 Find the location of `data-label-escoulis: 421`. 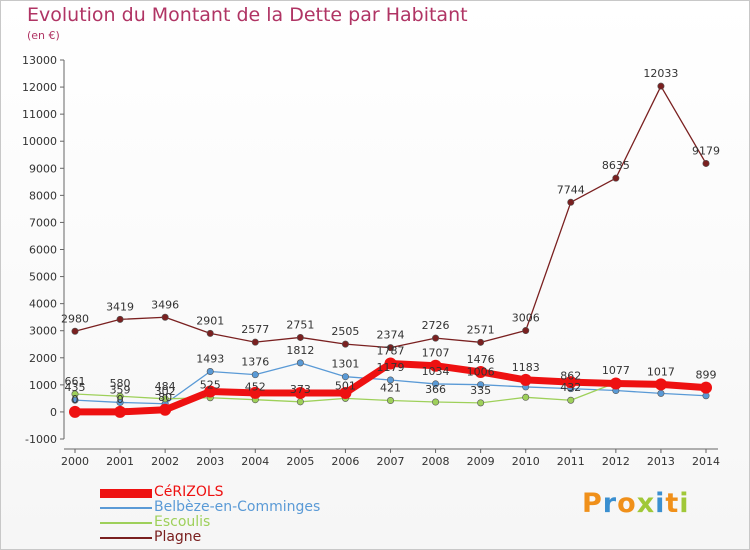

data-label-escoulis: 421 is located at coordinates (390, 388).